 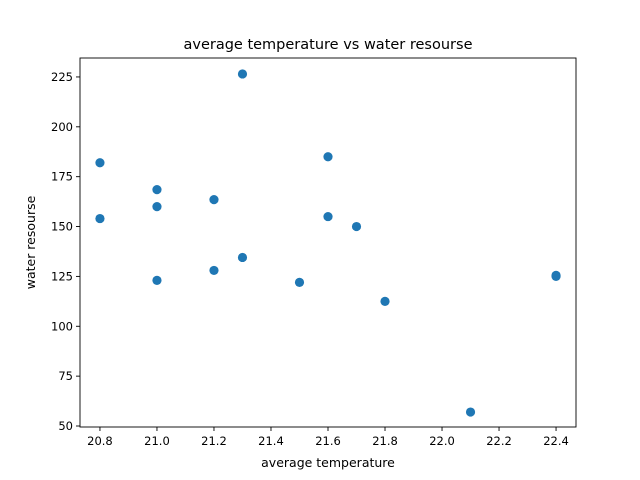 I want to click on x-tick-label-7: 22.2, so click(x=499, y=441).